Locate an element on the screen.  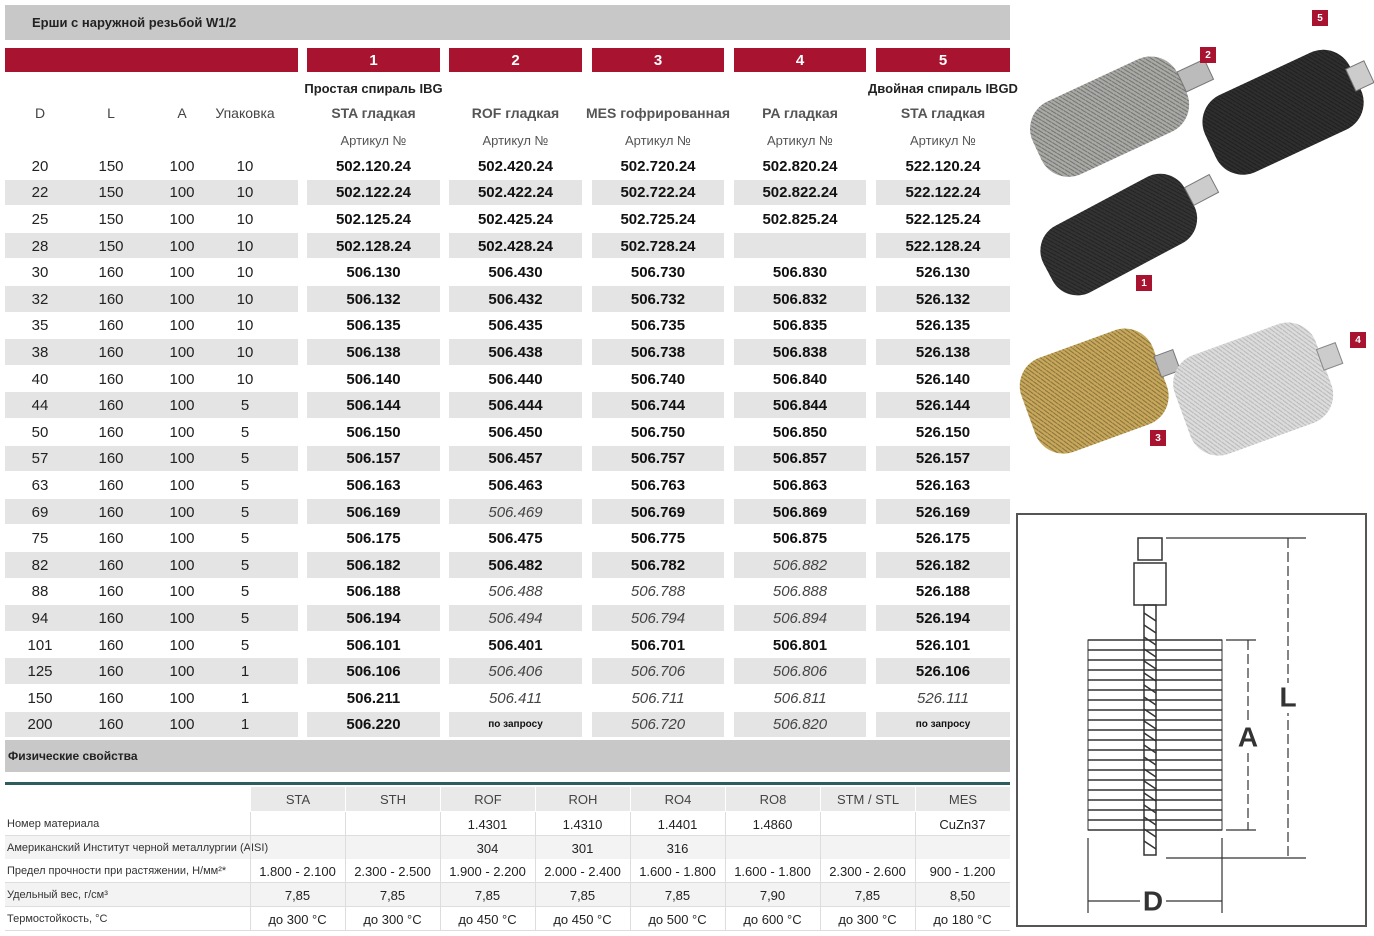
prop-cell: 301 is located at coordinates (582, 848).